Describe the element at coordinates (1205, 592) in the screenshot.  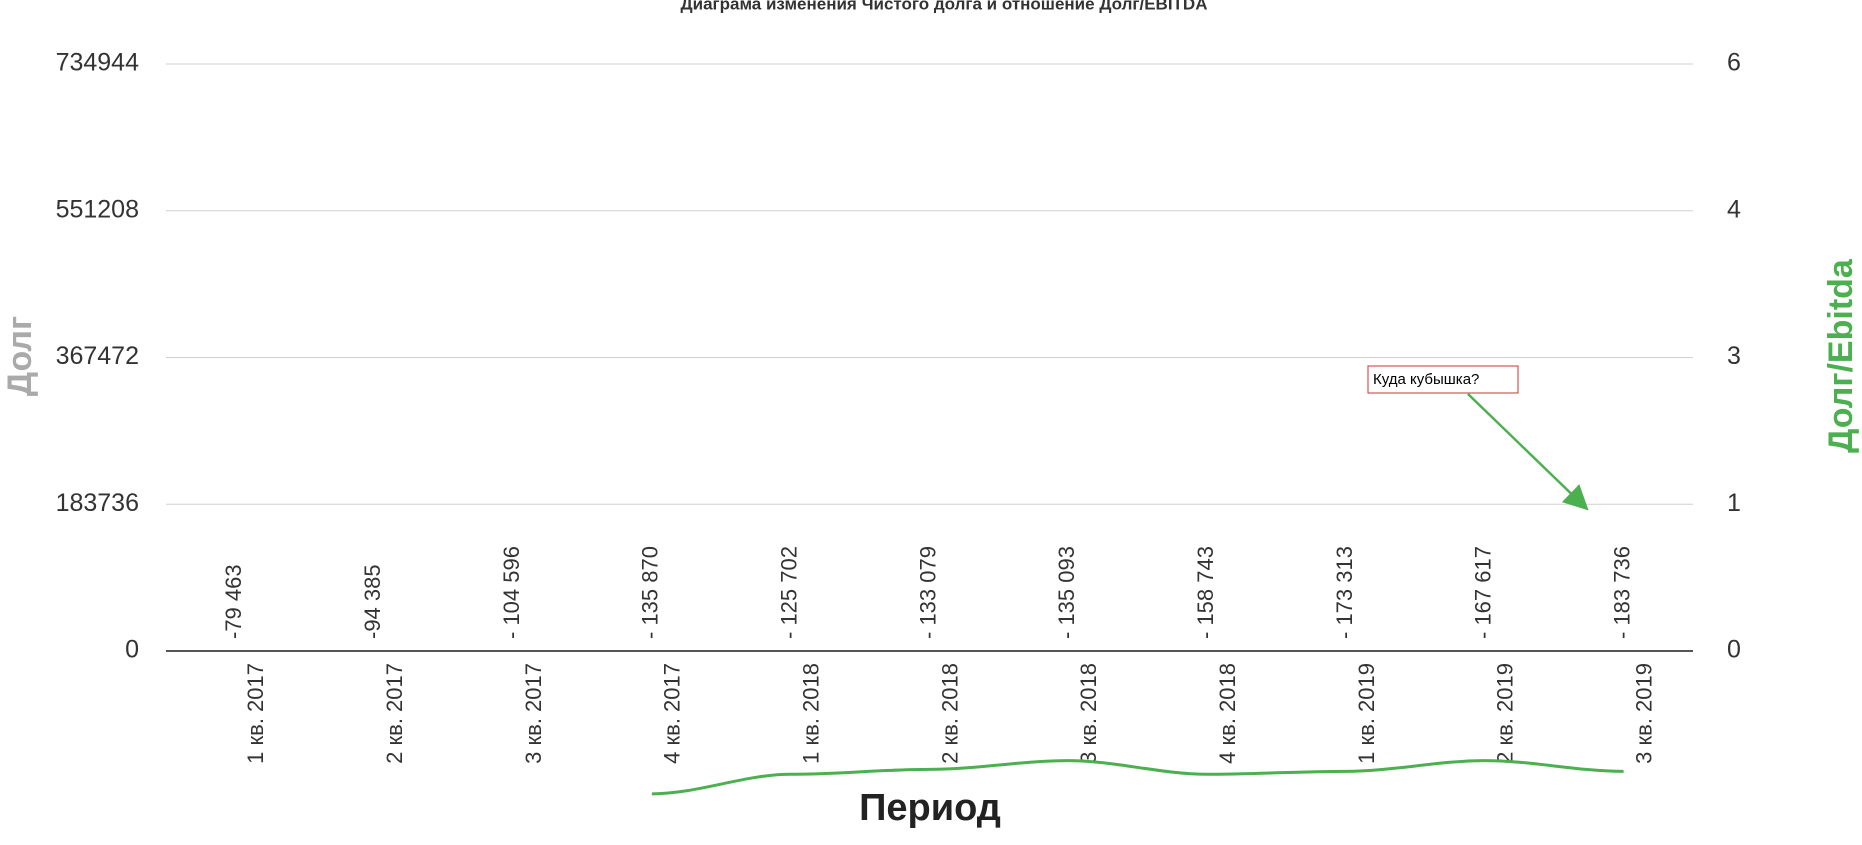
I see `data-label: - 158 743` at that location.